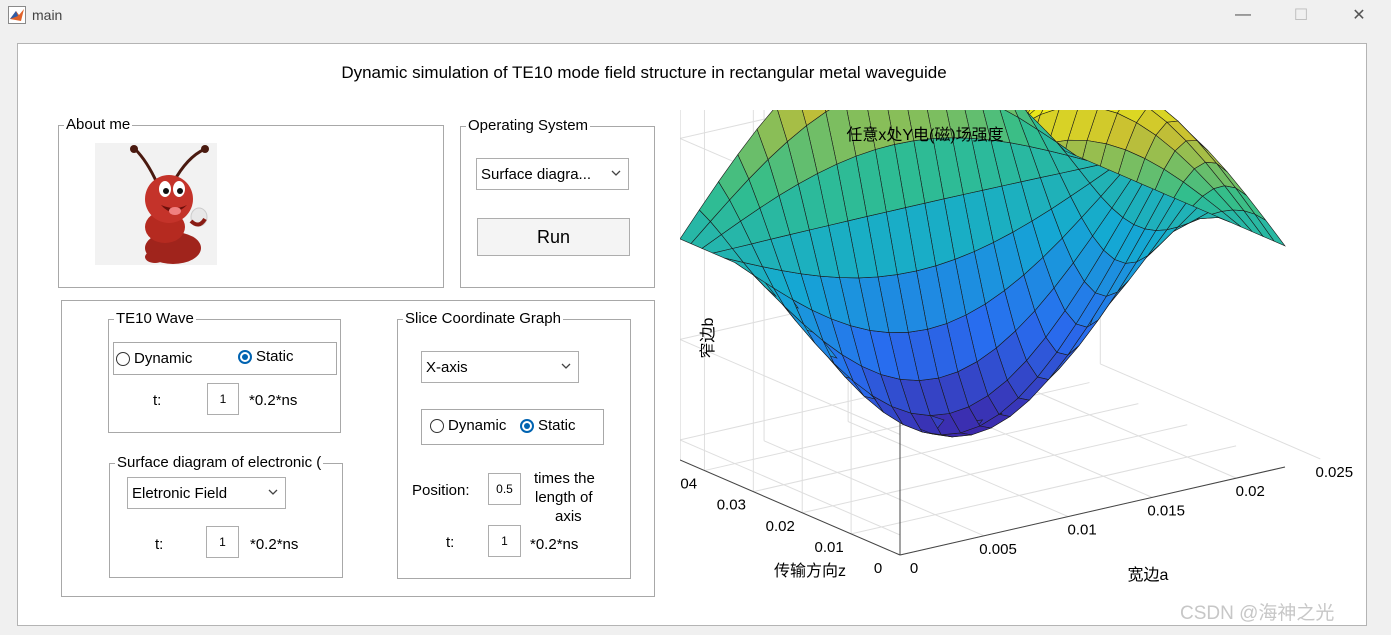 This screenshot has height=635, width=1391. I want to click on slice-t-input: 1, so click(504, 541).